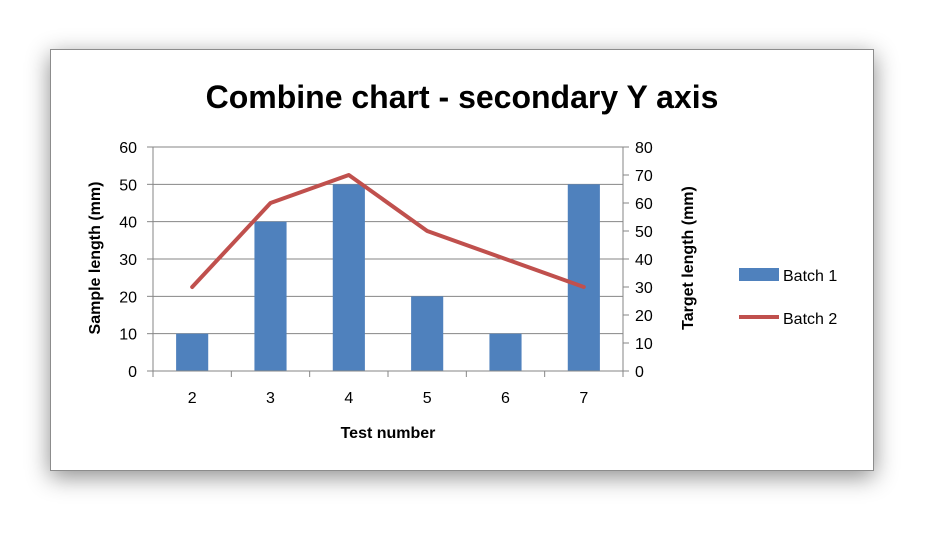 The image size is (940, 537). What do you see at coordinates (644, 148) in the screenshot?
I see `y2-tick-label: 80` at bounding box center [644, 148].